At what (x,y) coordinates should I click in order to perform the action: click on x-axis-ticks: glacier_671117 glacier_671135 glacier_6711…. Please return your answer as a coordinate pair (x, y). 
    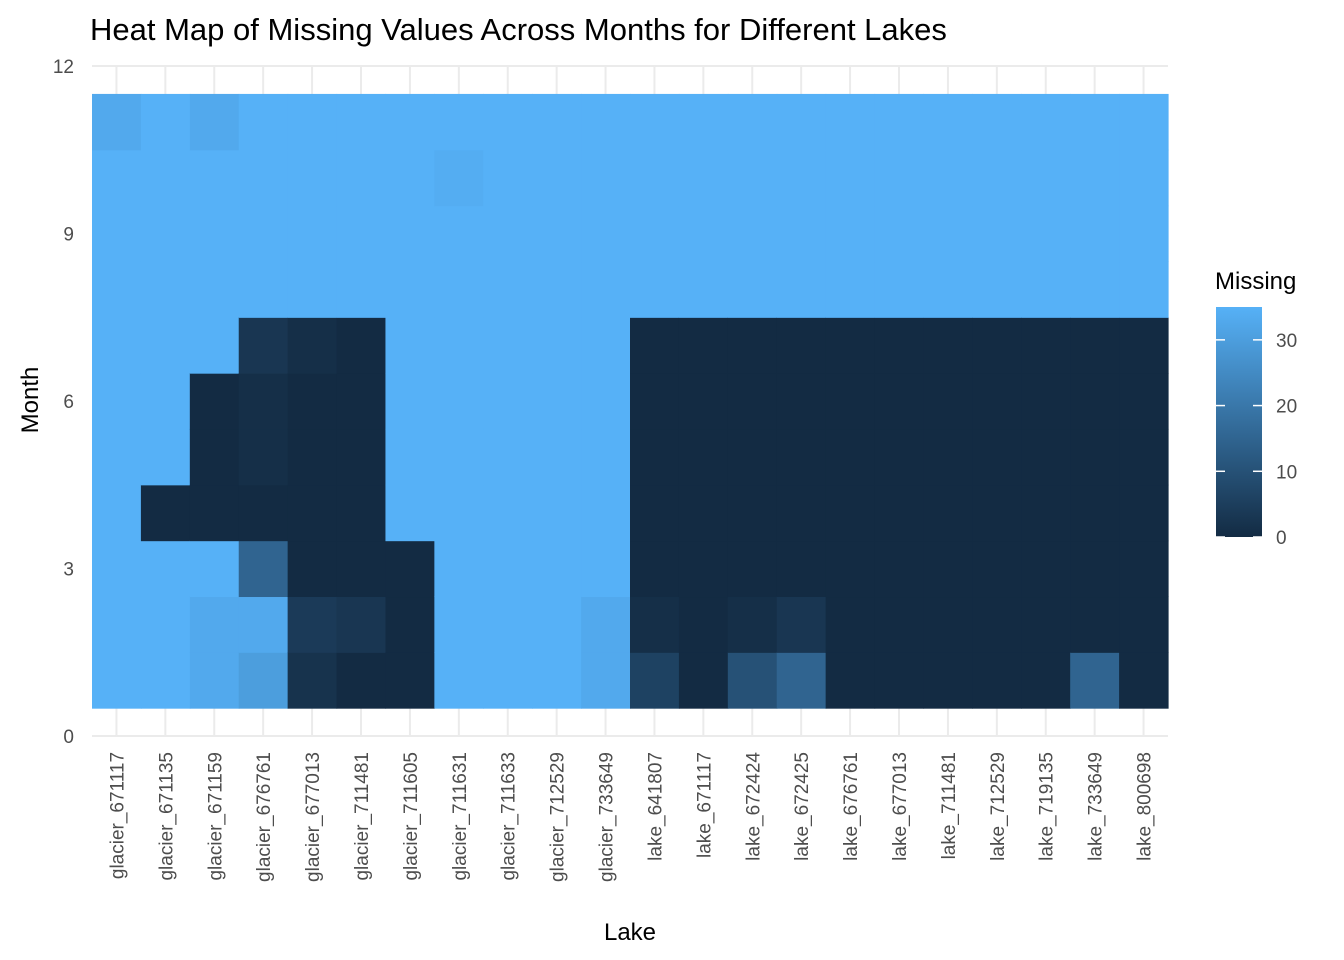
    Looking at the image, I should click on (631, 817).